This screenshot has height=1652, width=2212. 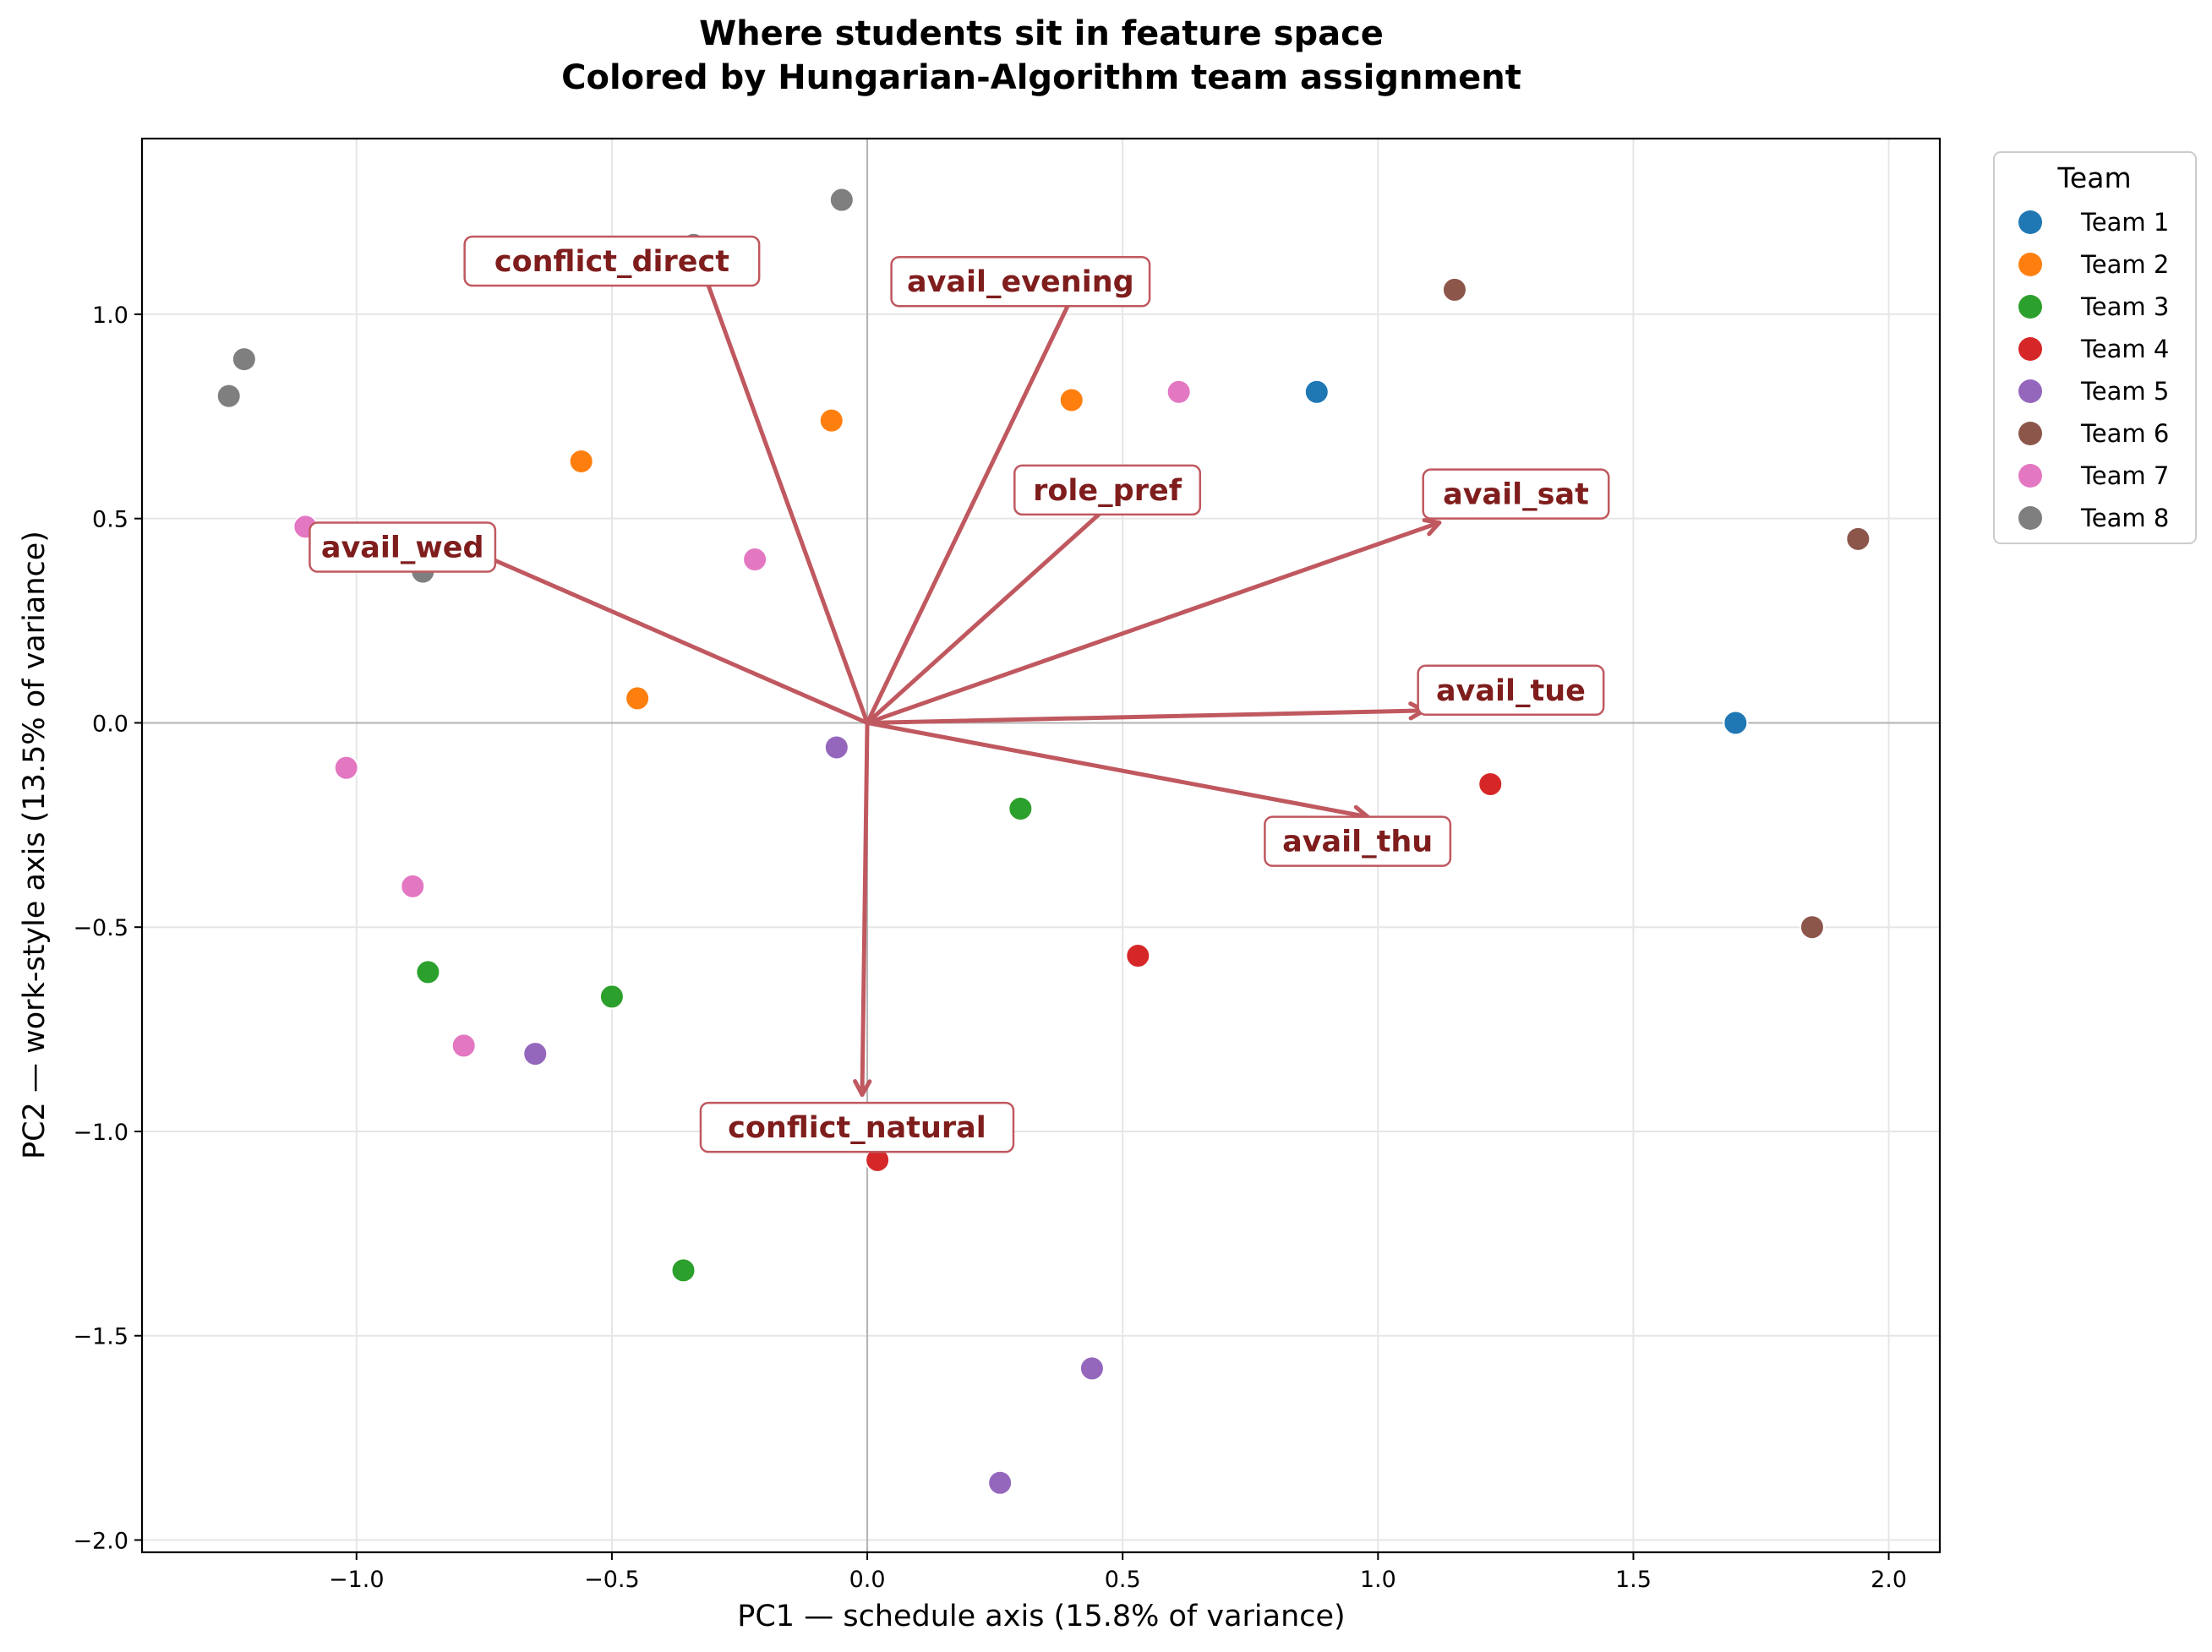 What do you see at coordinates (2124, 349) in the screenshot?
I see `legend-label: Team 4` at bounding box center [2124, 349].